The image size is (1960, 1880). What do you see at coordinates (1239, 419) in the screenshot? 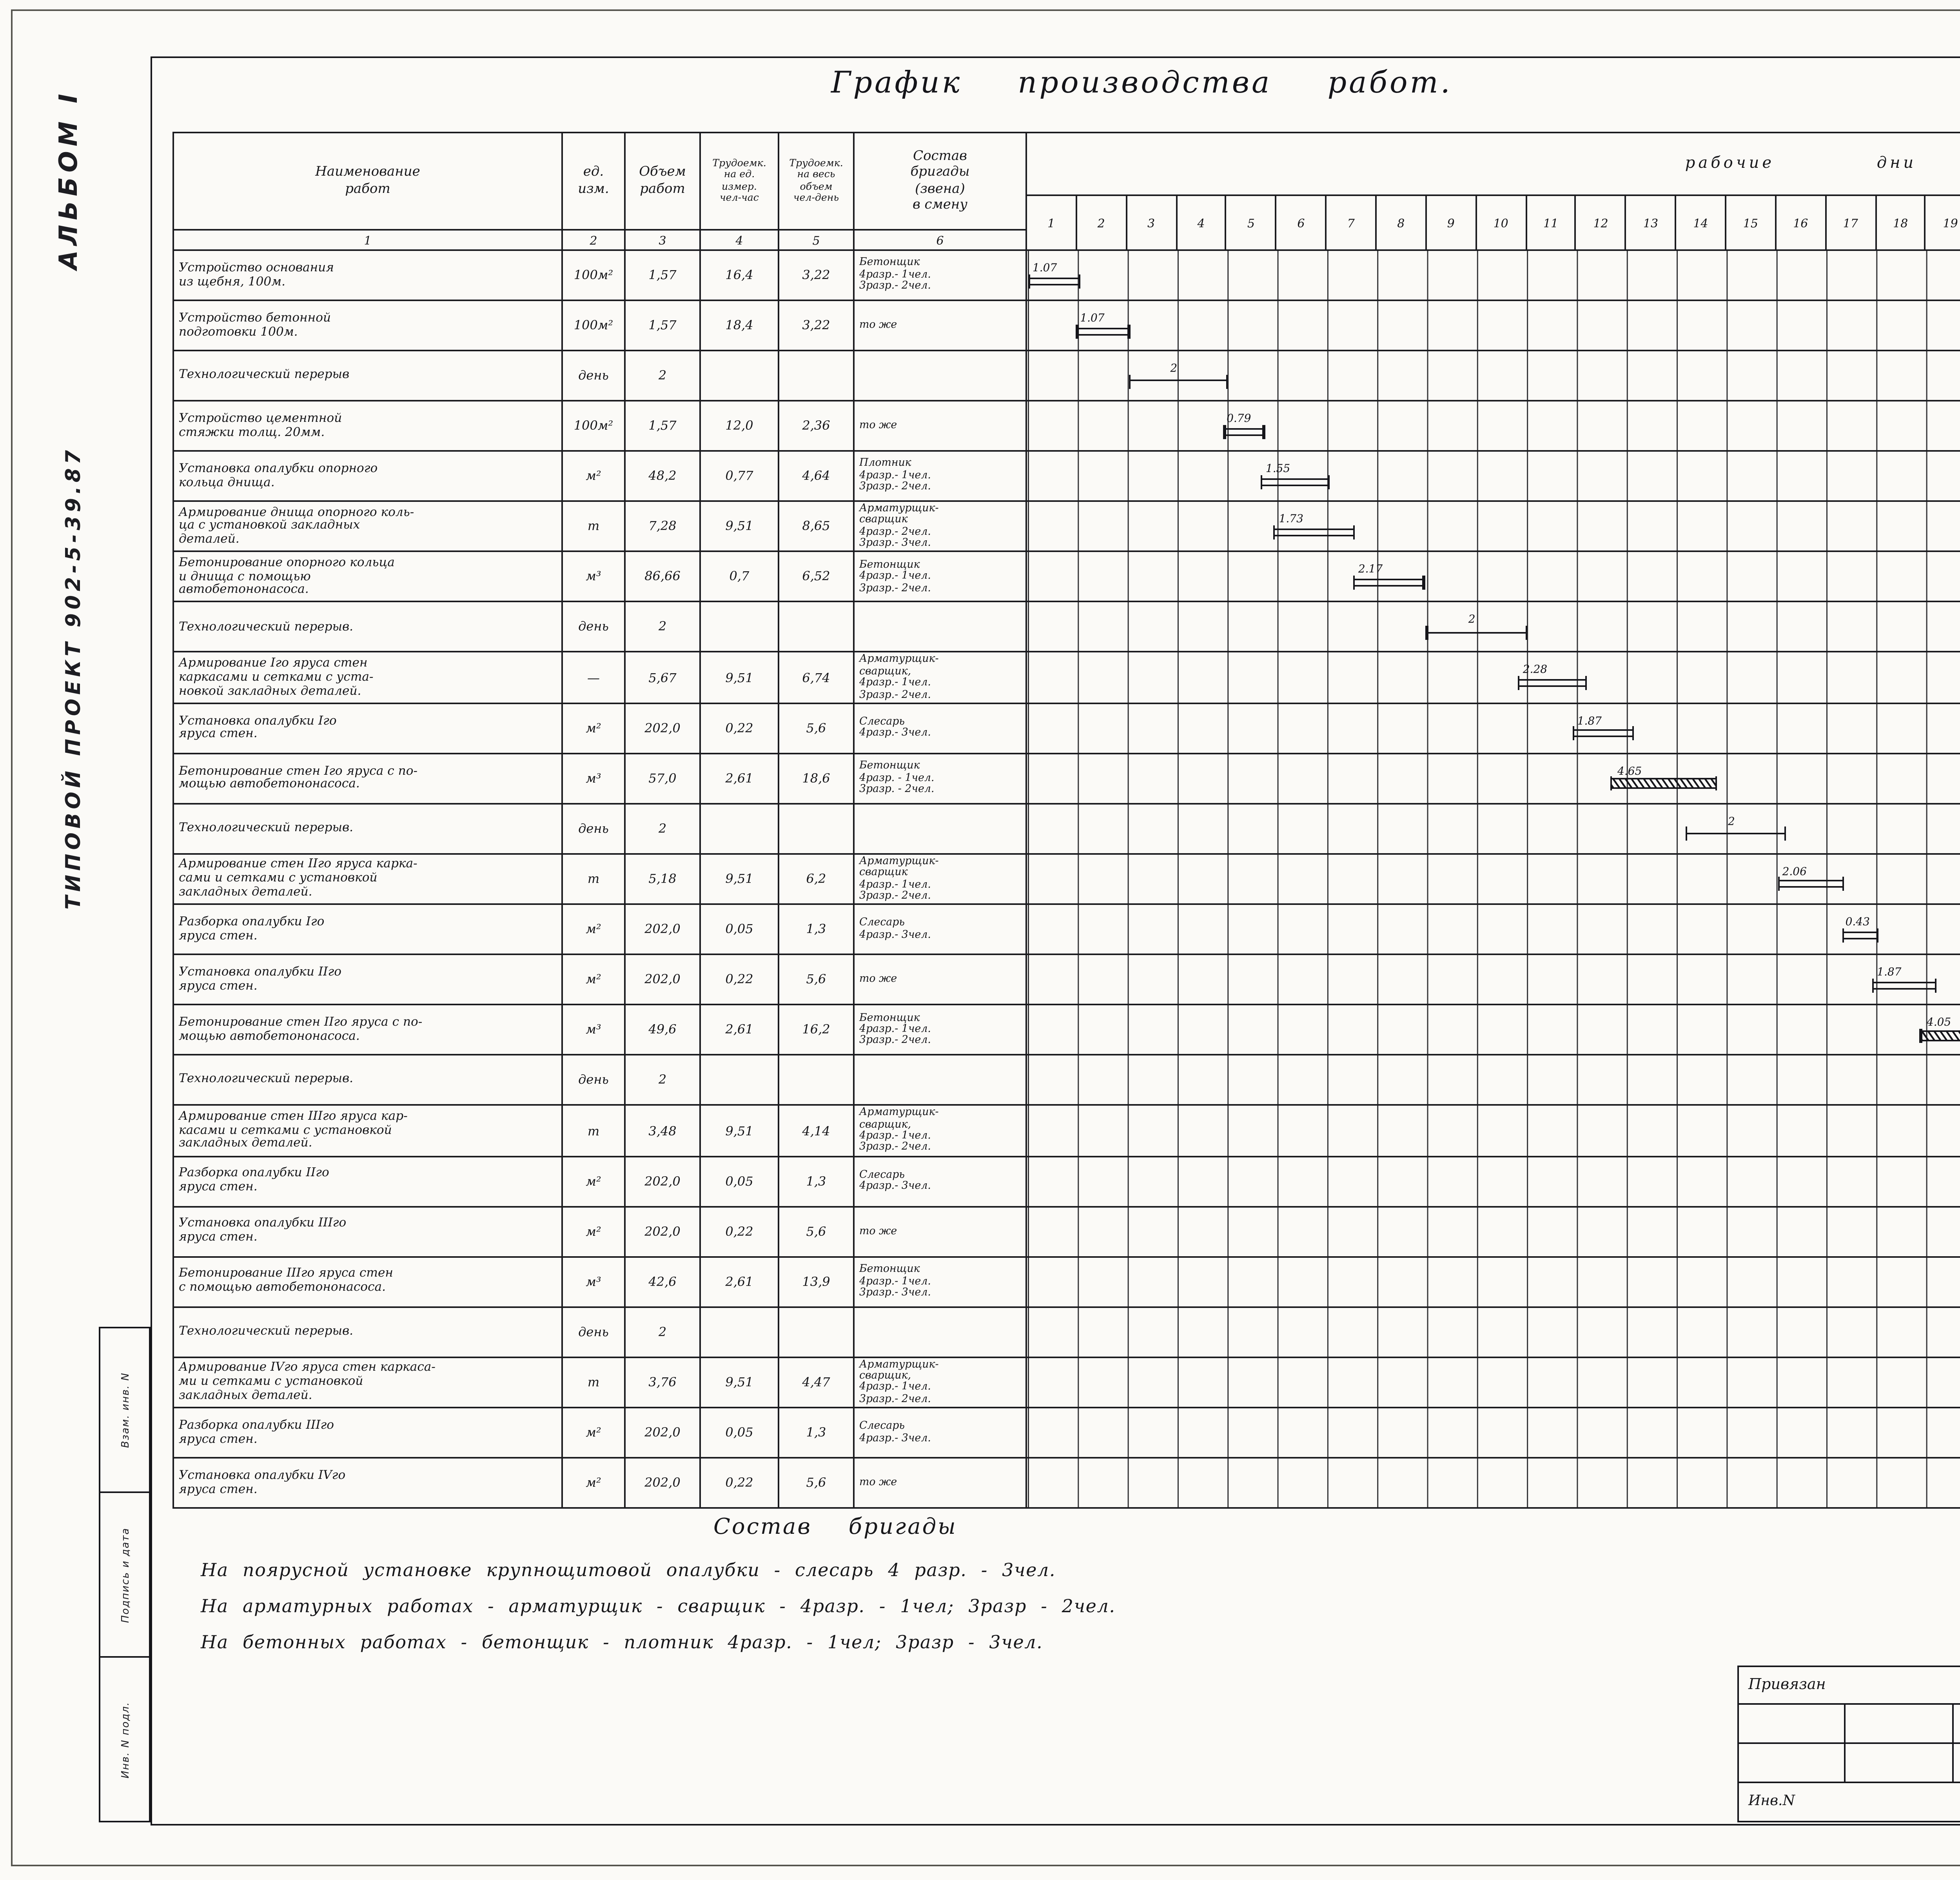
I see `gantt-bar-label: 0.79` at bounding box center [1239, 419].